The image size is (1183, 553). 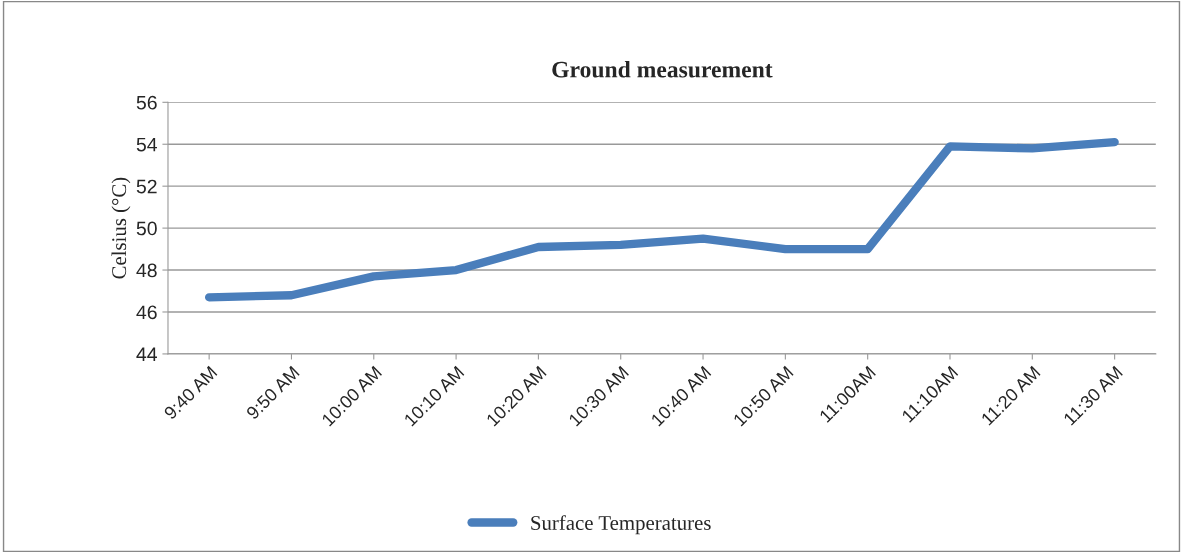 What do you see at coordinates (146, 186) in the screenshot?
I see `y-tick-label: 52` at bounding box center [146, 186].